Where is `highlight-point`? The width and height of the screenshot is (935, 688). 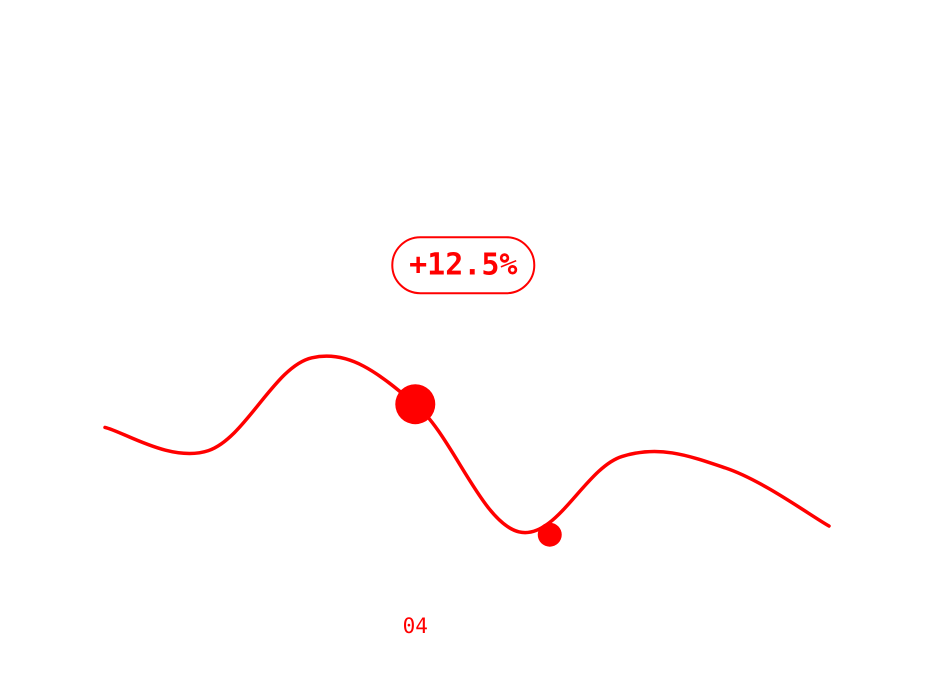 highlight-point is located at coordinates (415, 404).